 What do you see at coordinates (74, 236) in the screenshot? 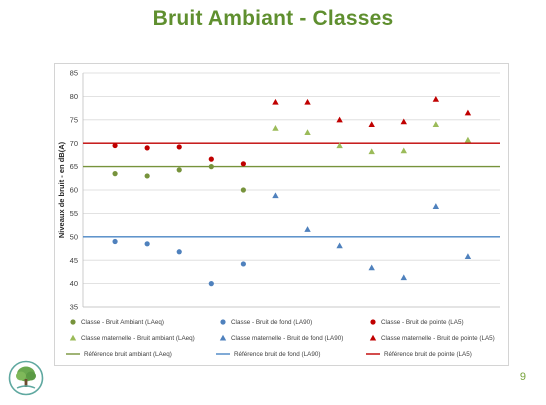
I see `y-tick-label: 50` at bounding box center [74, 236].